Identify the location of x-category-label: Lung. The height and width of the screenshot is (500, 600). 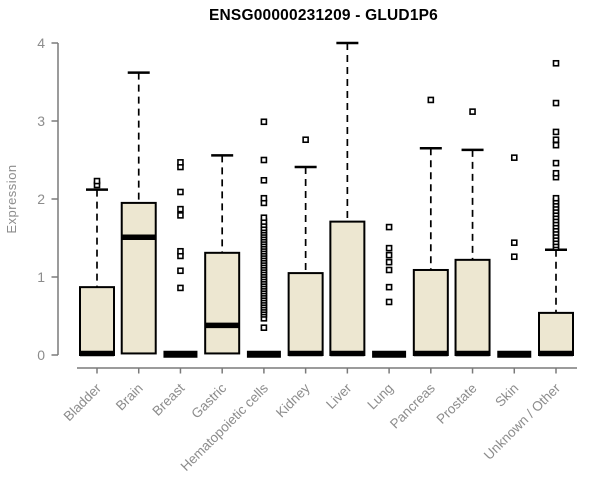
(380, 397).